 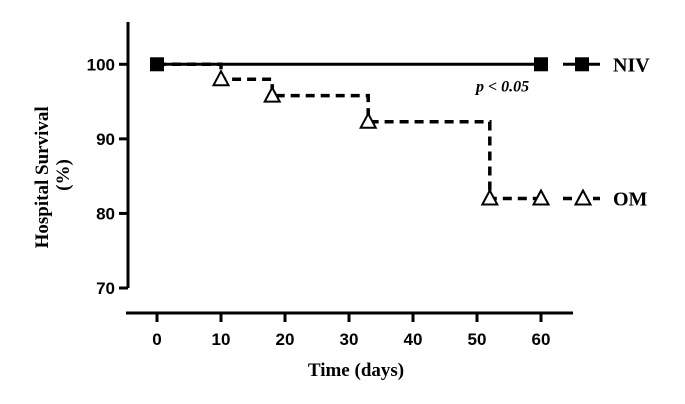 I want to click on legend-label: NIV, so click(x=631, y=65).